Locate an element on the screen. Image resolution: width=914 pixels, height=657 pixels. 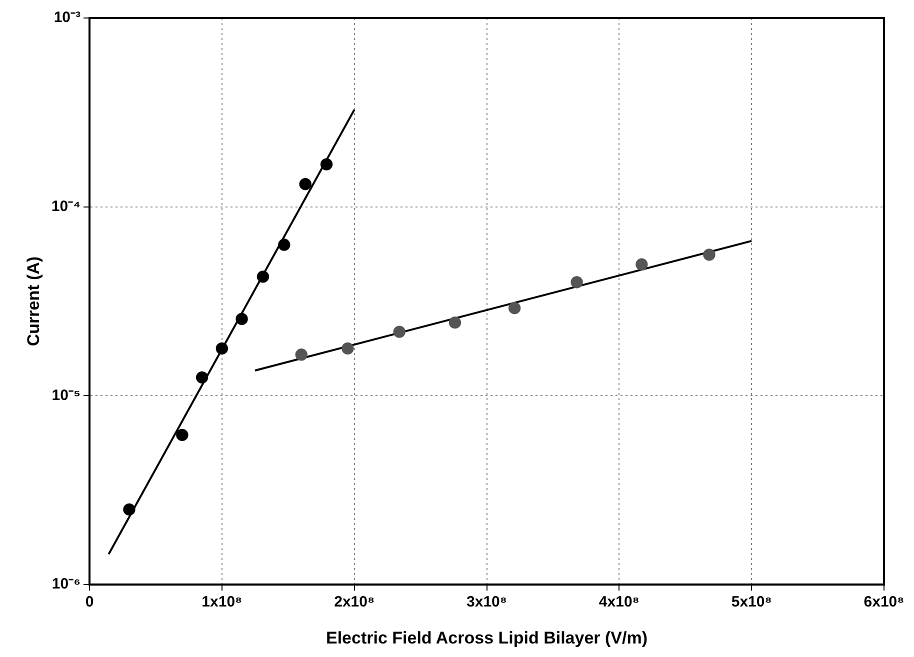
x-tick-label: 4x10⁸ is located at coordinates (619, 602).